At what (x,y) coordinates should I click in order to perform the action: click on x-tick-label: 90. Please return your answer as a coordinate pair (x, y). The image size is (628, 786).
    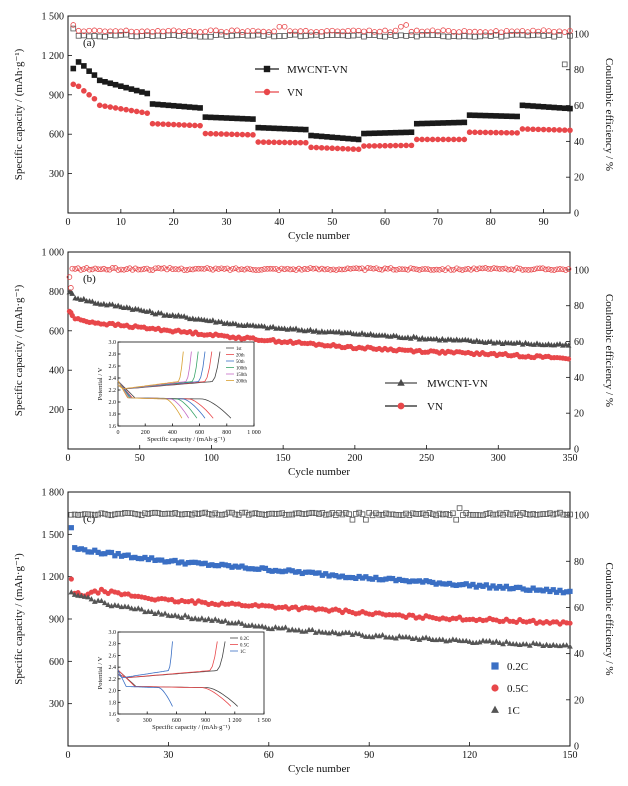
    Looking at the image, I should click on (544, 222).